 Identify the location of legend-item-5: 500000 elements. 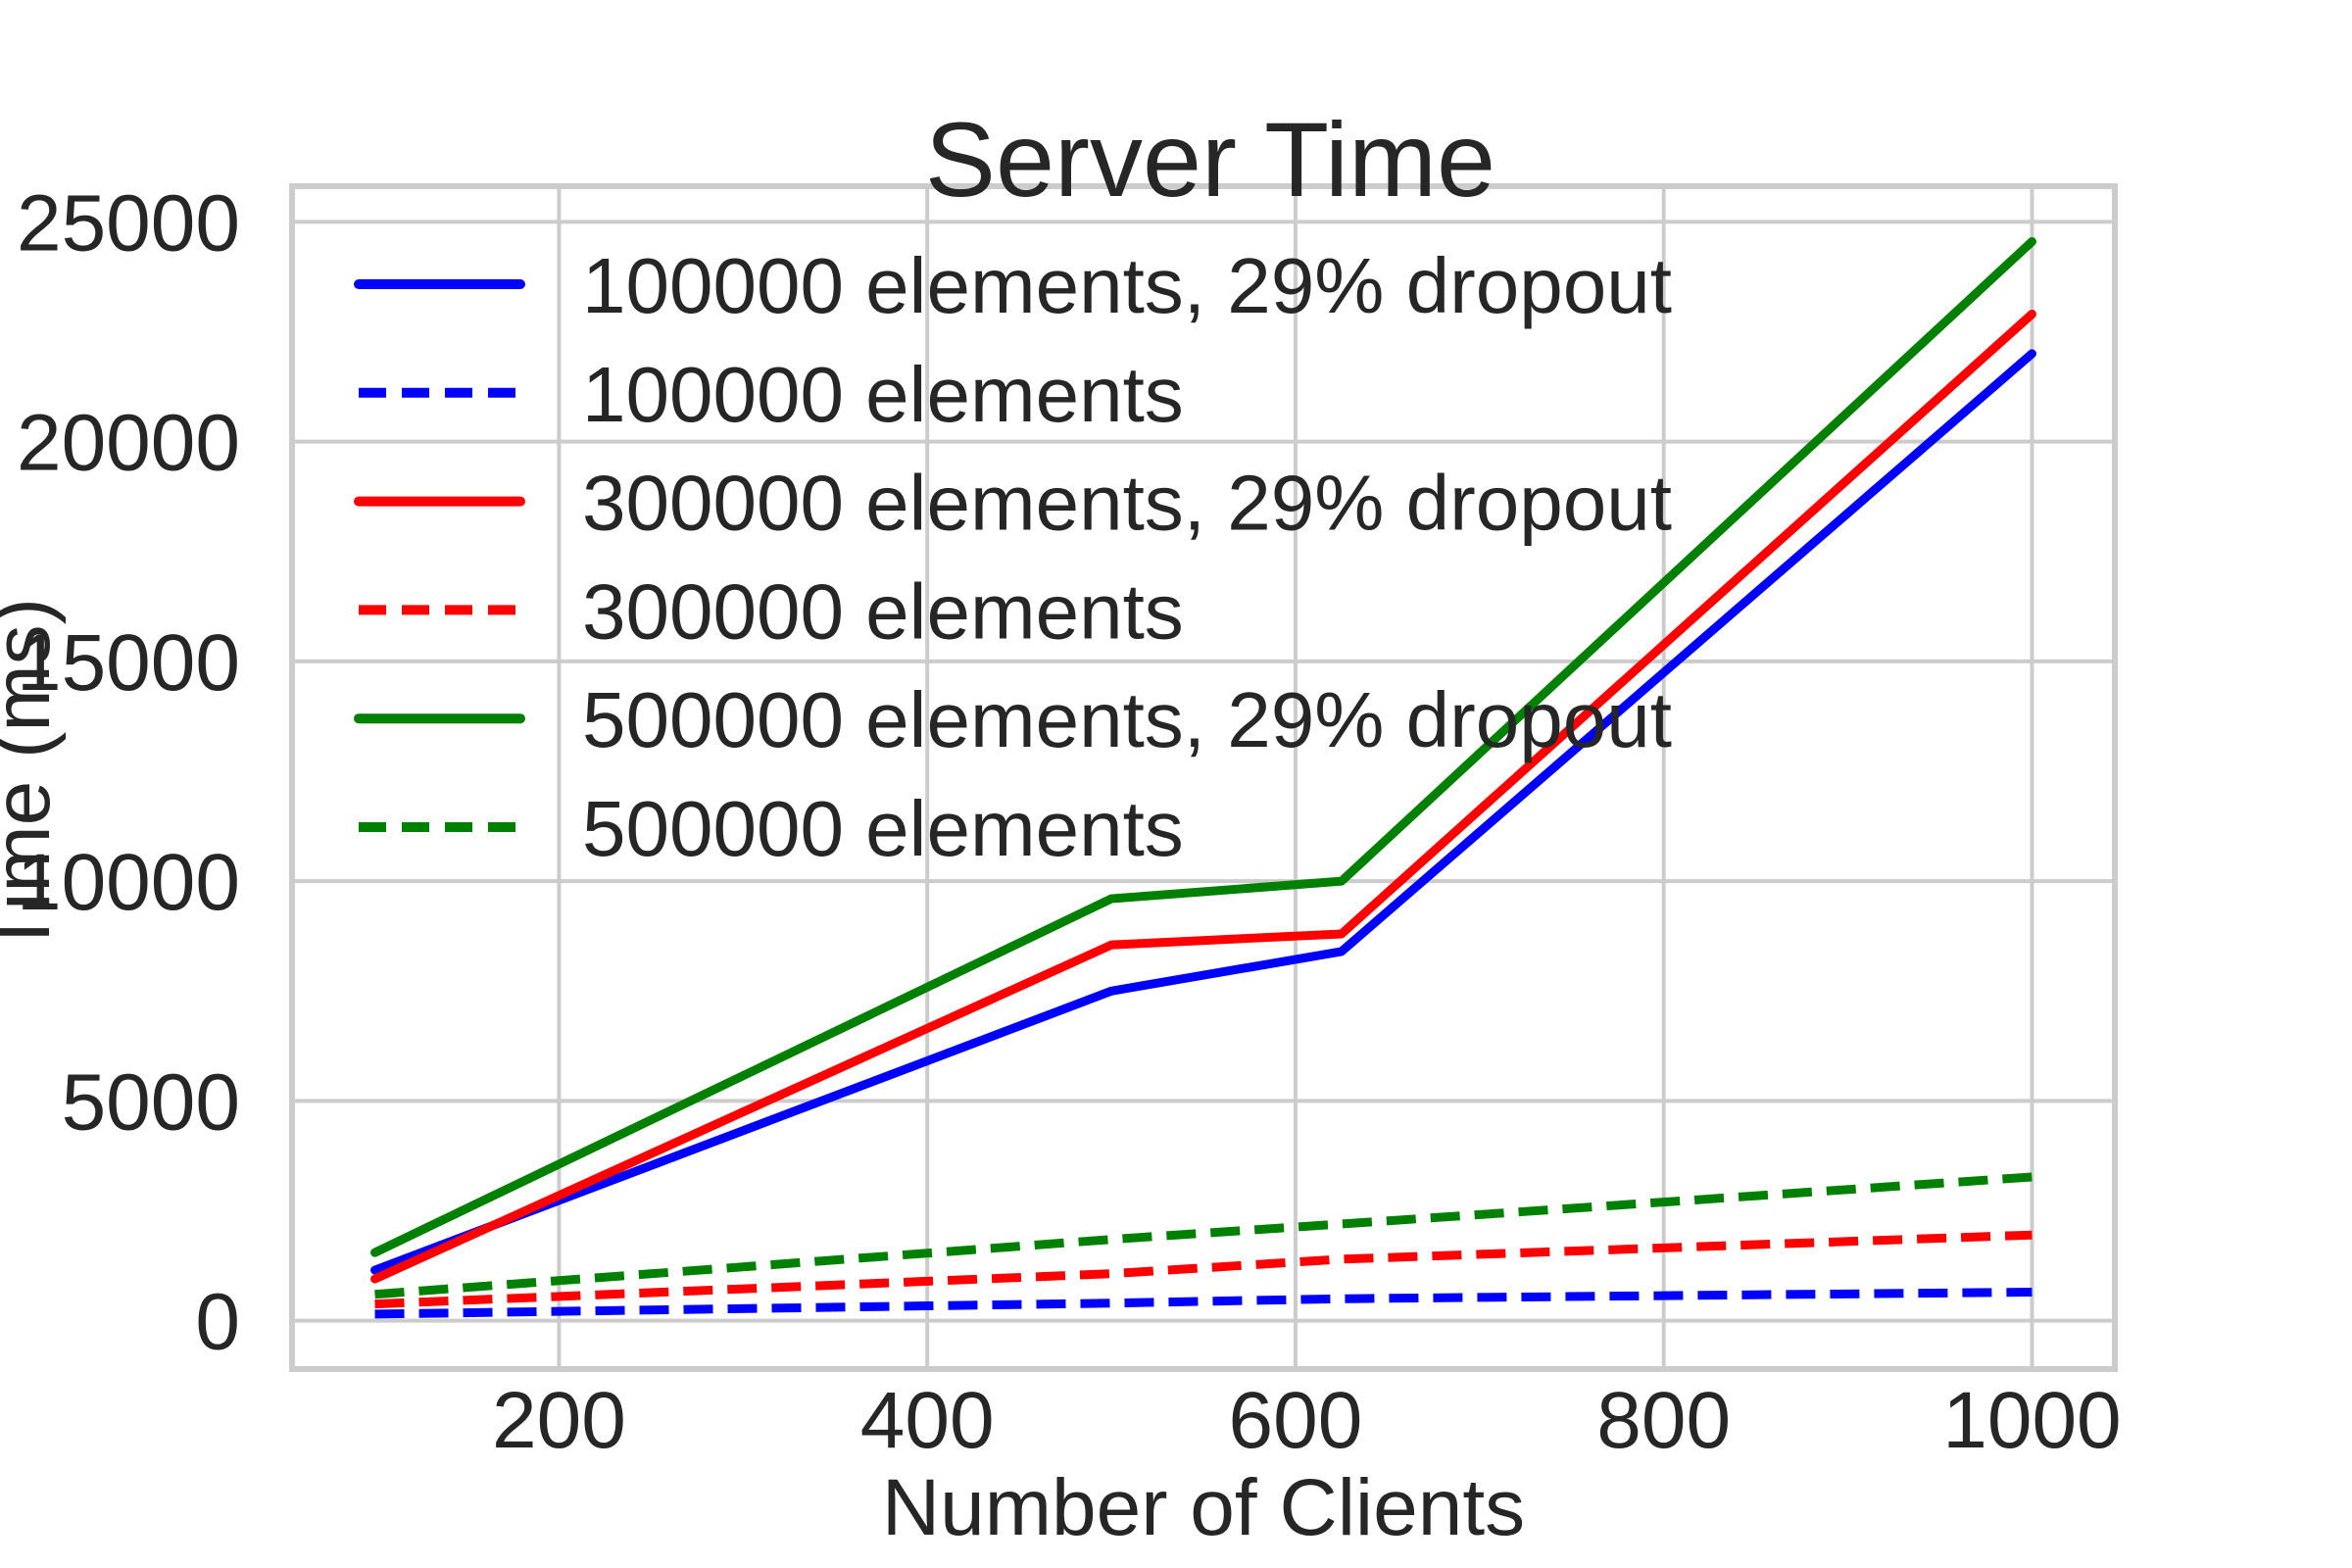
(771, 828).